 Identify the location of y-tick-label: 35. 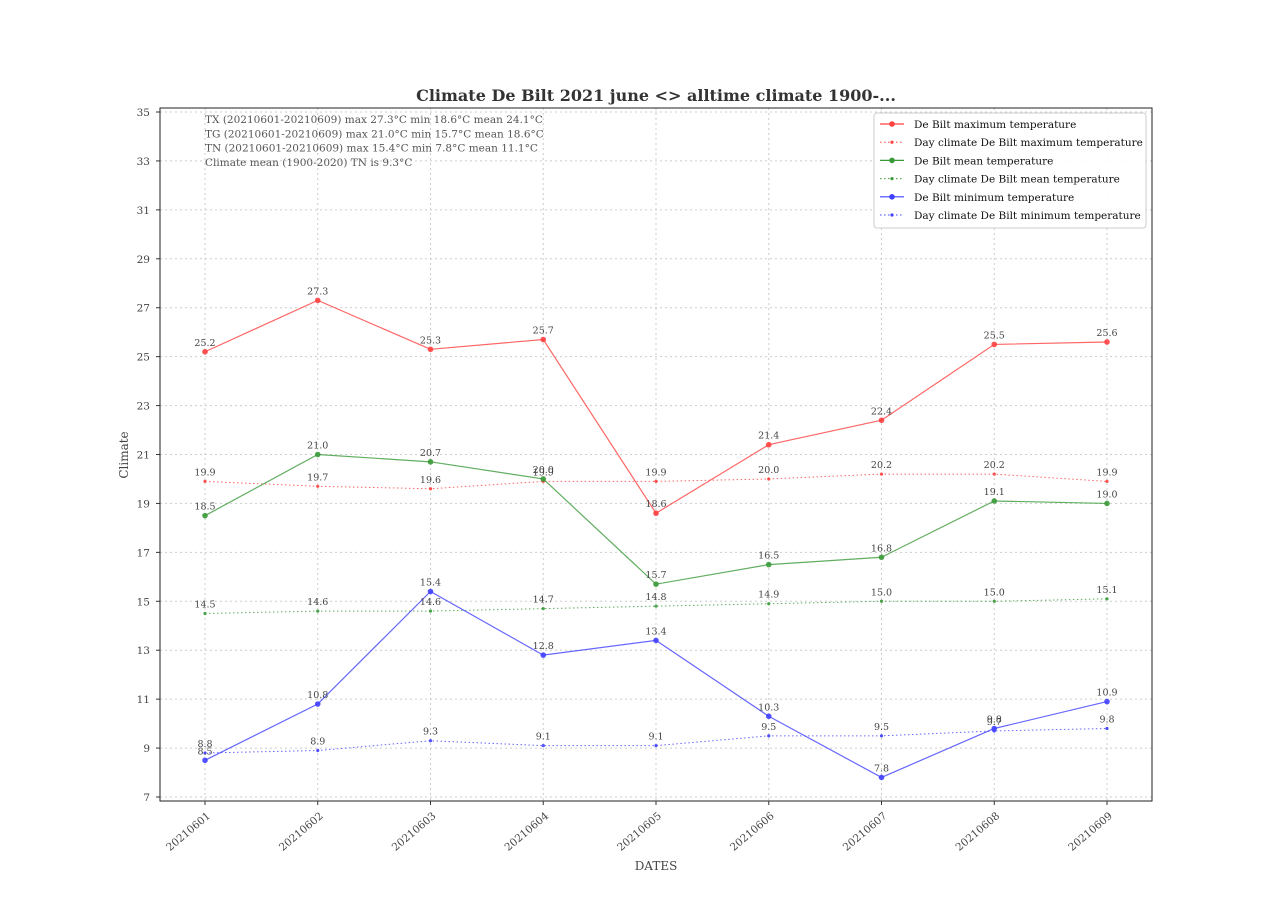
(143, 113).